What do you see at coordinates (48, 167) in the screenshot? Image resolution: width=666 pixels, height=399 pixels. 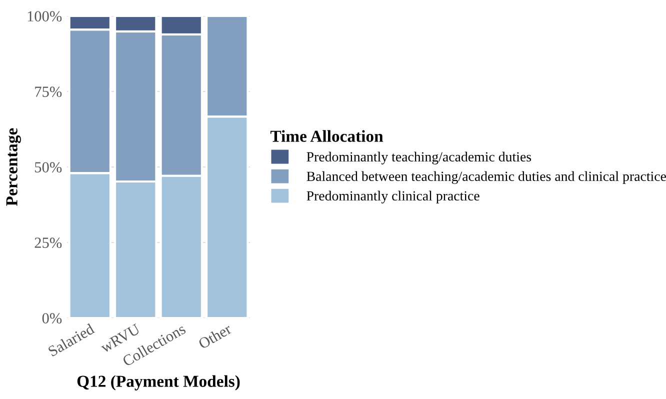 I see `y-tick-label: 50%` at bounding box center [48, 167].